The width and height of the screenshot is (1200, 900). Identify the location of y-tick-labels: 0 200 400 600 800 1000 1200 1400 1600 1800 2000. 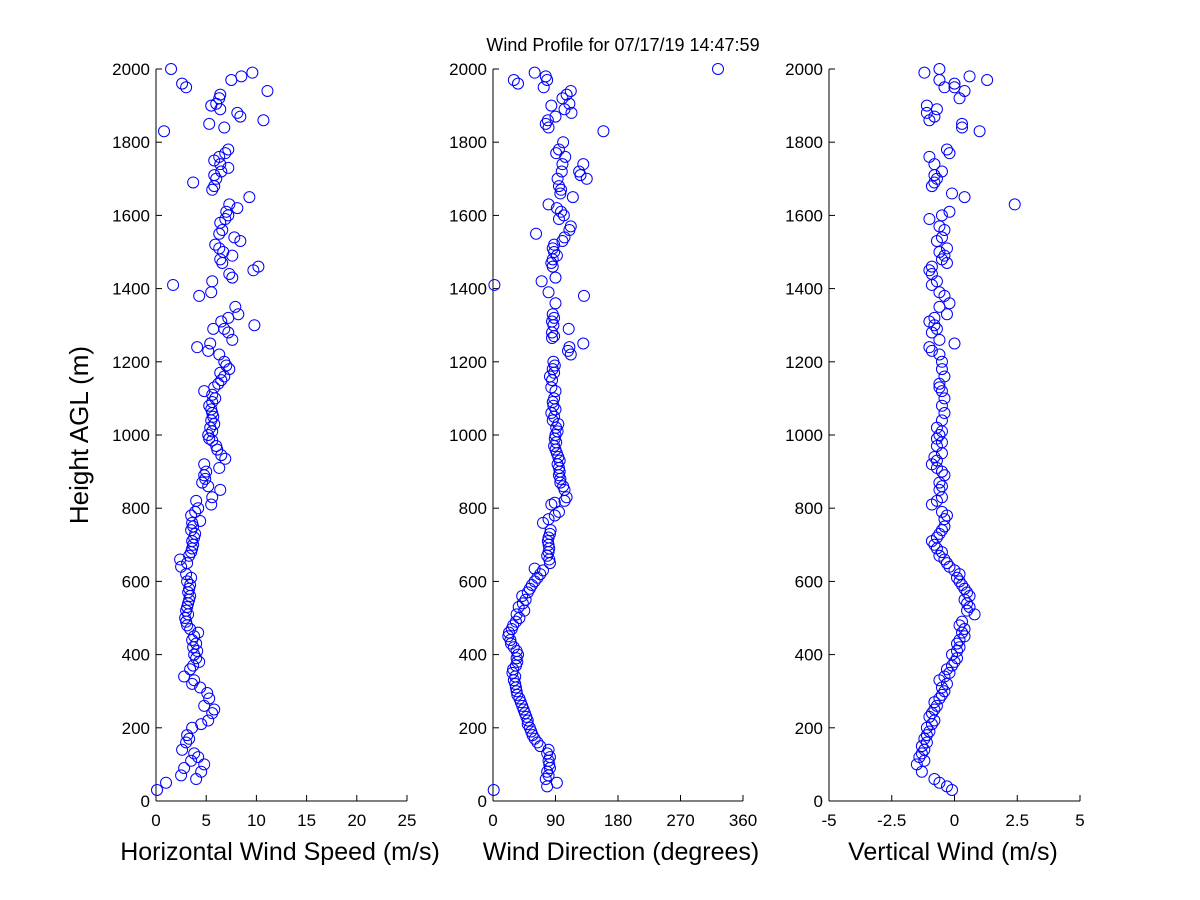
(474, 435).